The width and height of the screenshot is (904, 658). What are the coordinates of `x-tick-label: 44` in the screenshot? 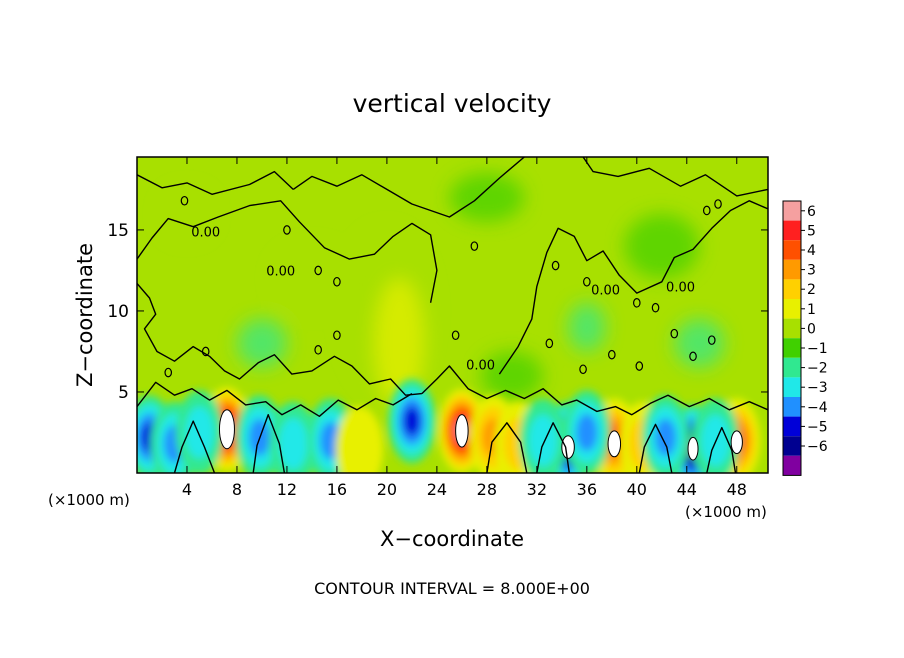 It's located at (687, 489).